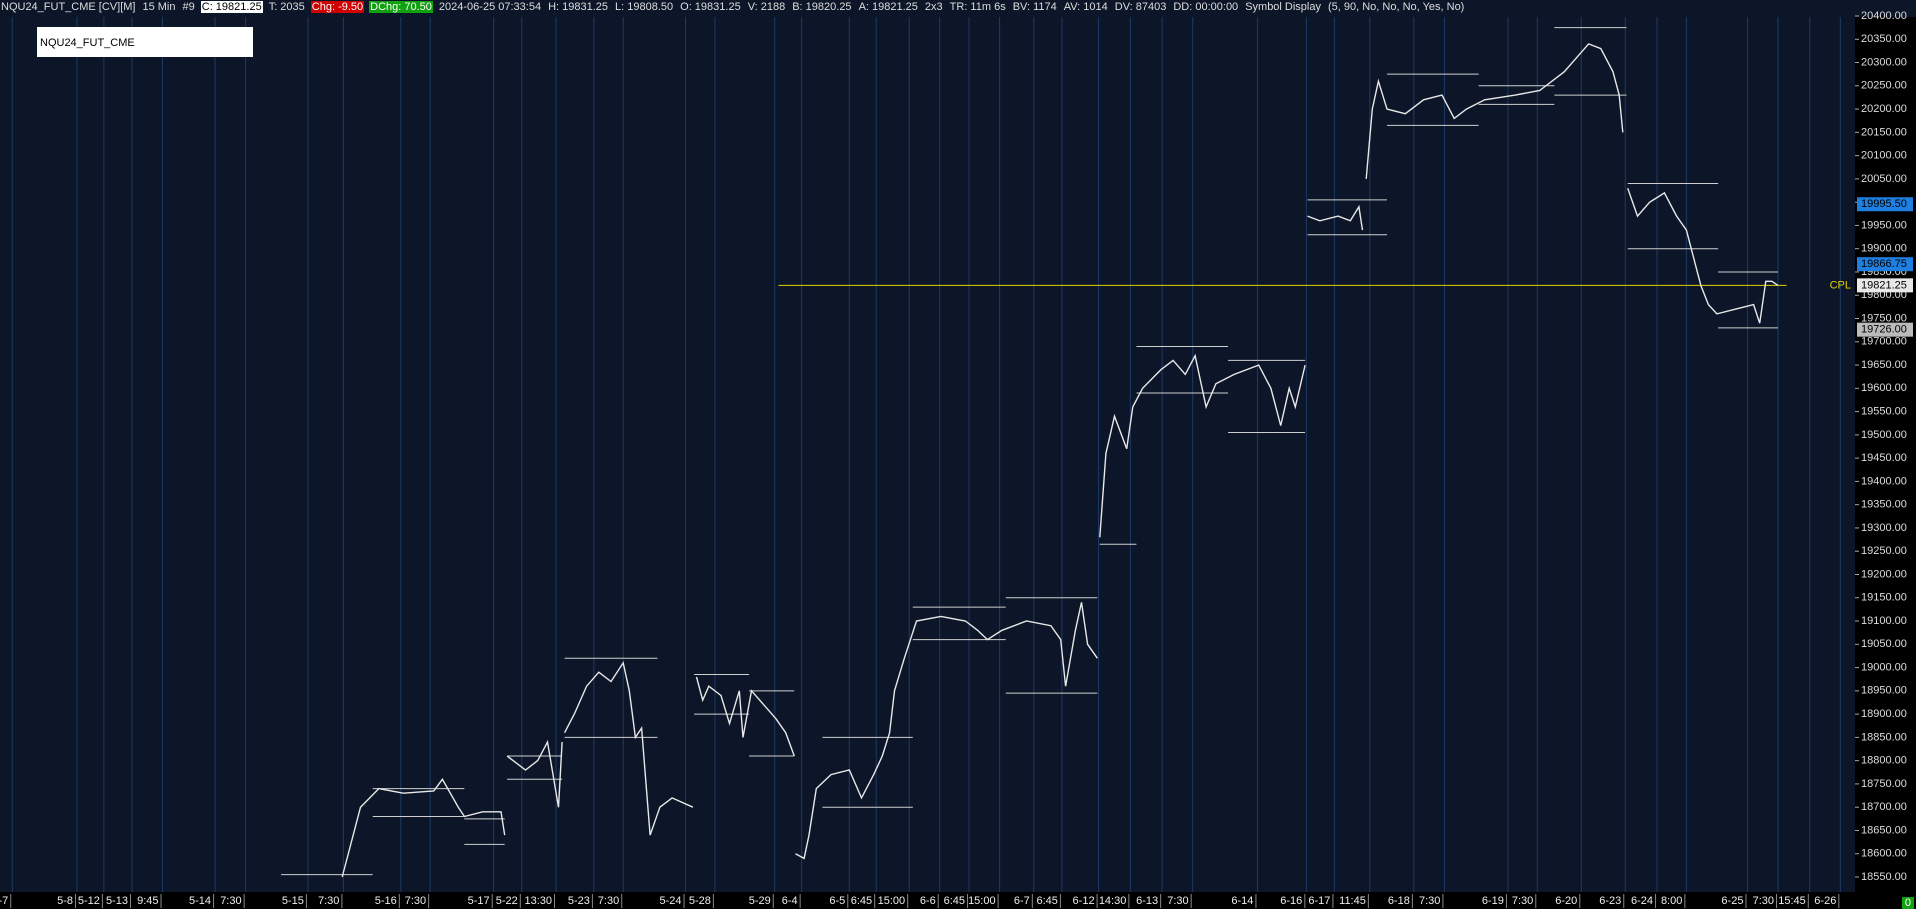  What do you see at coordinates (145, 42) in the screenshot?
I see `title-group: NQU24_FUT_CME` at bounding box center [145, 42].